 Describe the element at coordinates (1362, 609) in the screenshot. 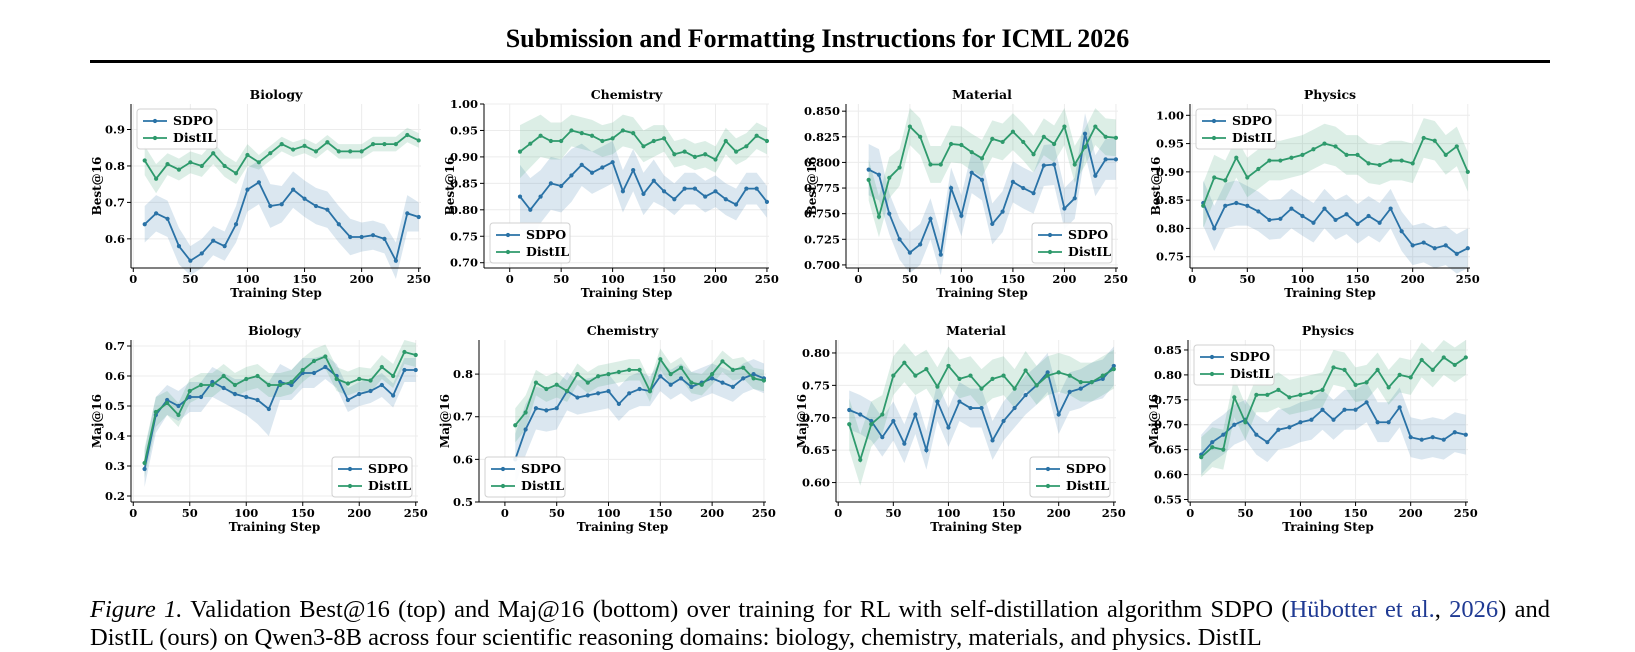

I see `caption-citation-link: Hübotter et al.` at that location.